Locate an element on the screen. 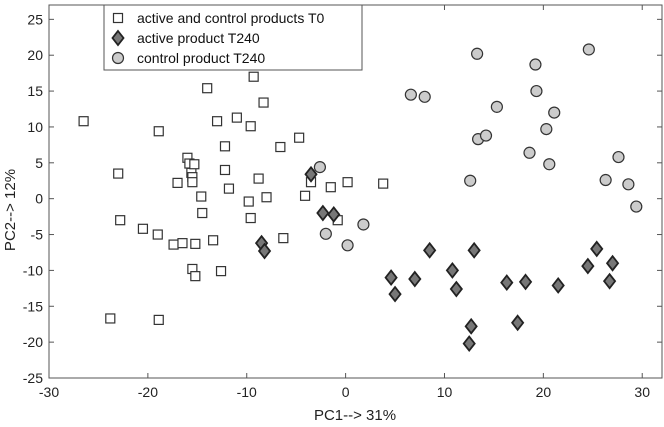 The width and height of the screenshot is (664, 427). x-tick-label: 10 is located at coordinates (445, 392).